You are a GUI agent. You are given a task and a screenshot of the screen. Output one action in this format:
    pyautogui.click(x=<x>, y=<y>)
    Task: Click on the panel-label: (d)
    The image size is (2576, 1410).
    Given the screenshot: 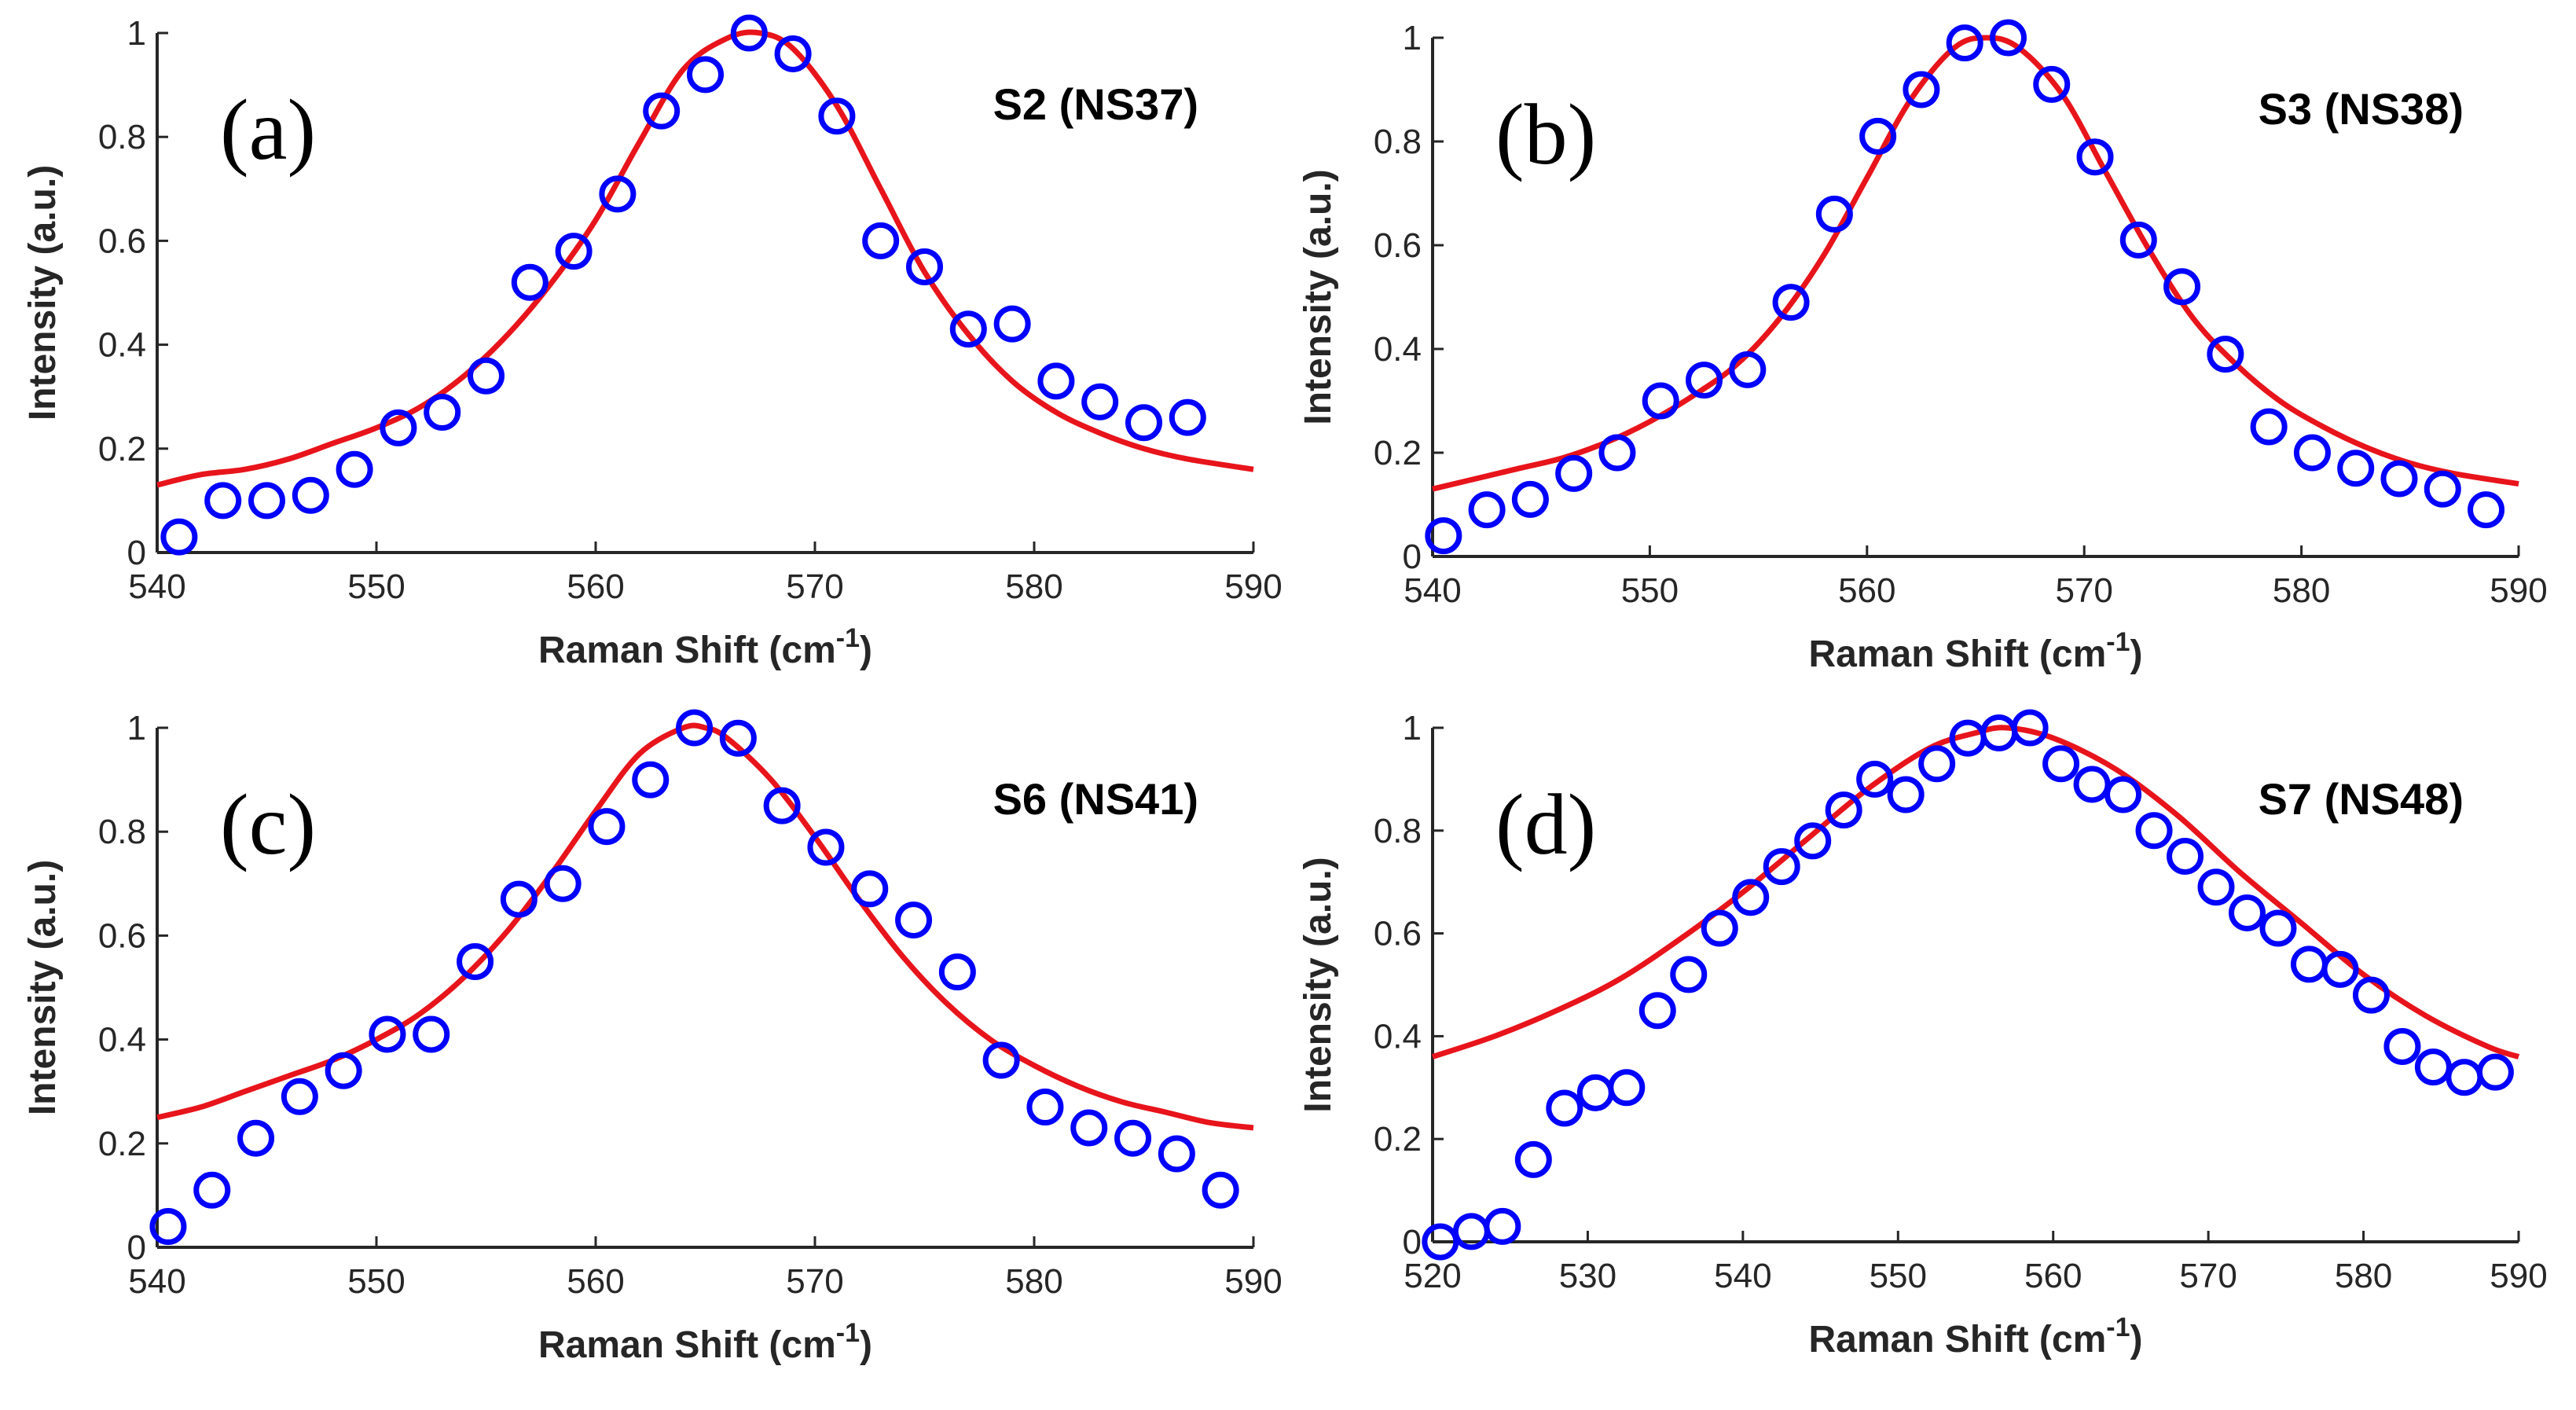 What is the action you would take?
    pyautogui.click(x=1545, y=824)
    